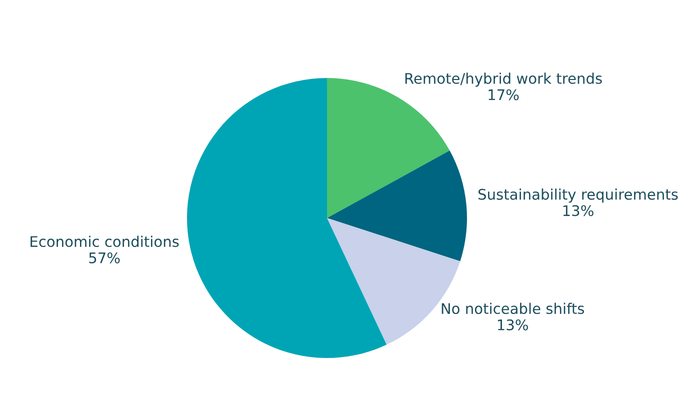 This screenshot has height=407, width=700. I want to click on slice-label: Economic conditions, so click(104, 242).